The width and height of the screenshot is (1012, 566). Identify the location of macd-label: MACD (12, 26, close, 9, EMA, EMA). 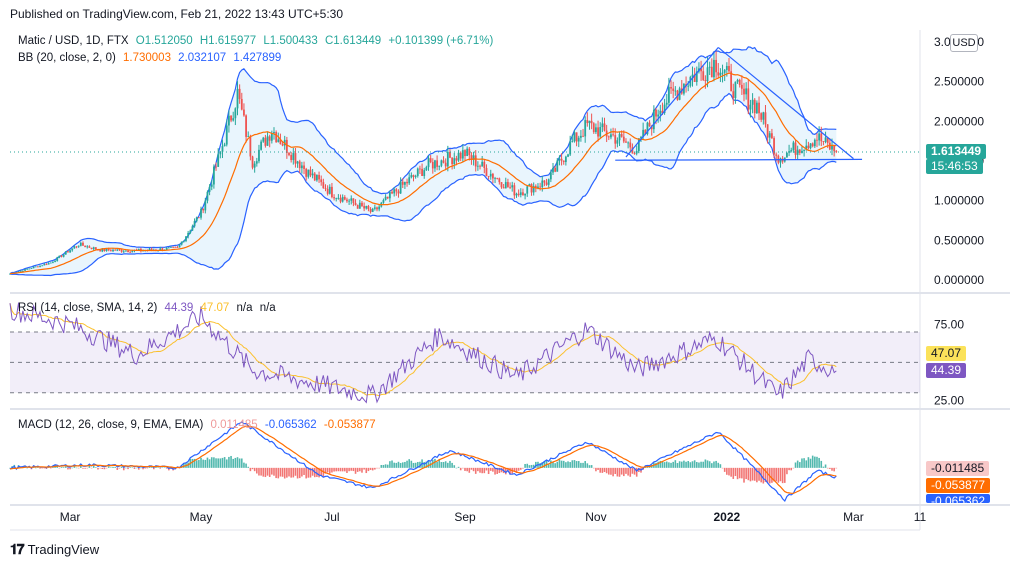
(111, 425).